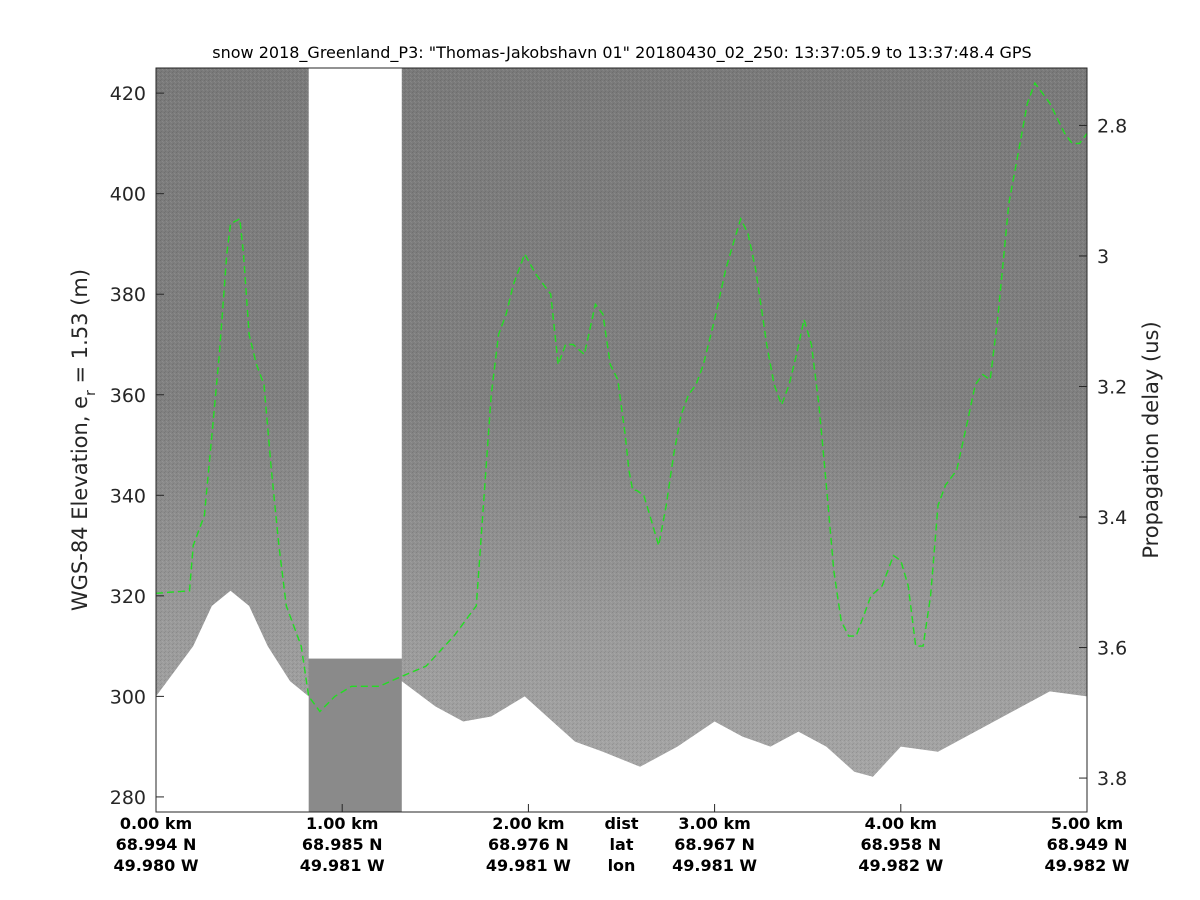  Describe the element at coordinates (1103, 257) in the screenshot. I see `right-tick-label: 3` at that location.